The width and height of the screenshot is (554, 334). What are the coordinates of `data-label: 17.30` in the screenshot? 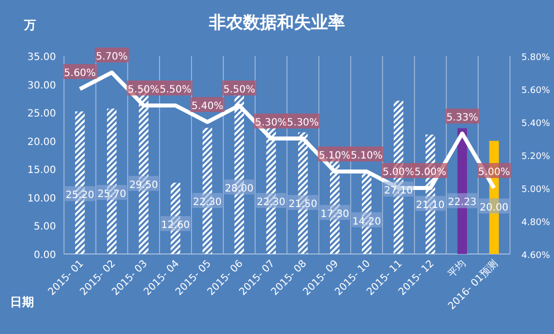 It's located at (335, 214).